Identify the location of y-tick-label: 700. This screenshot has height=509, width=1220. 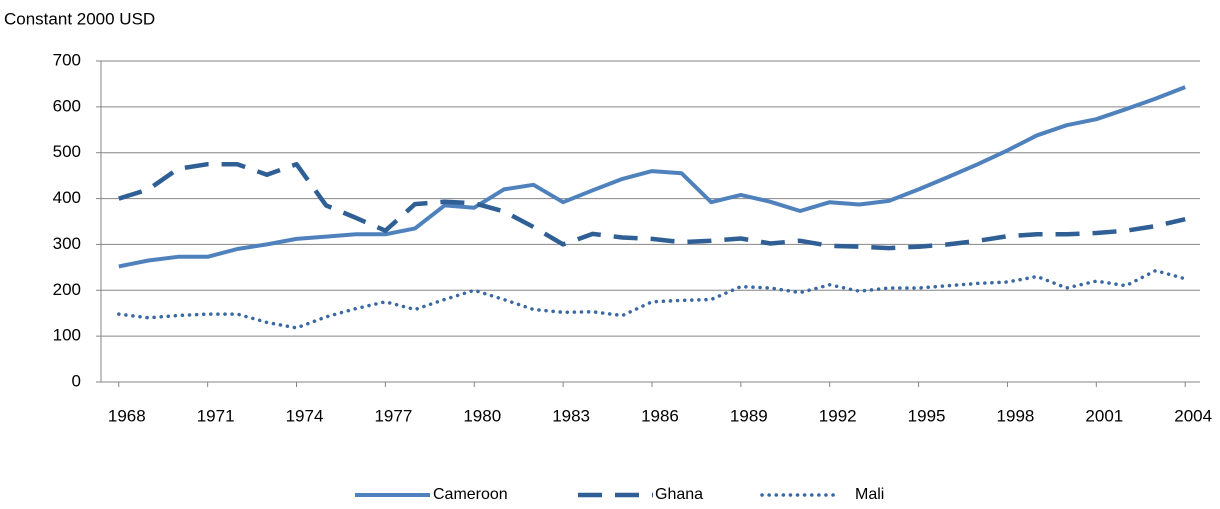
(67, 59).